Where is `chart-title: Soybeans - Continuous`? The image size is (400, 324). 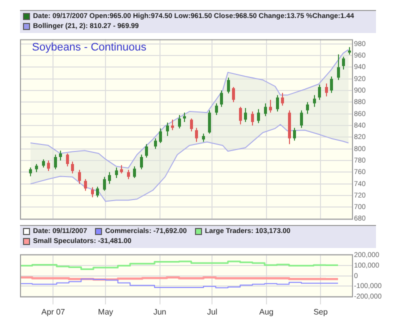
chart-title: Soybeans - Continuous is located at coordinates (89, 48).